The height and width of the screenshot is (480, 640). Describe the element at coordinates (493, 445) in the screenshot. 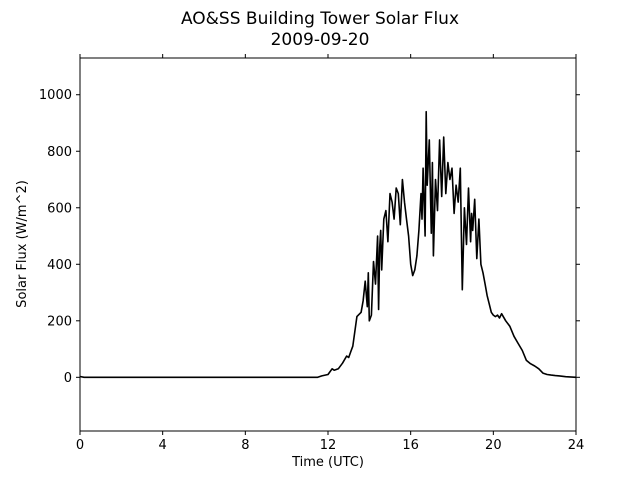

I see `x-tick-label: 20` at that location.